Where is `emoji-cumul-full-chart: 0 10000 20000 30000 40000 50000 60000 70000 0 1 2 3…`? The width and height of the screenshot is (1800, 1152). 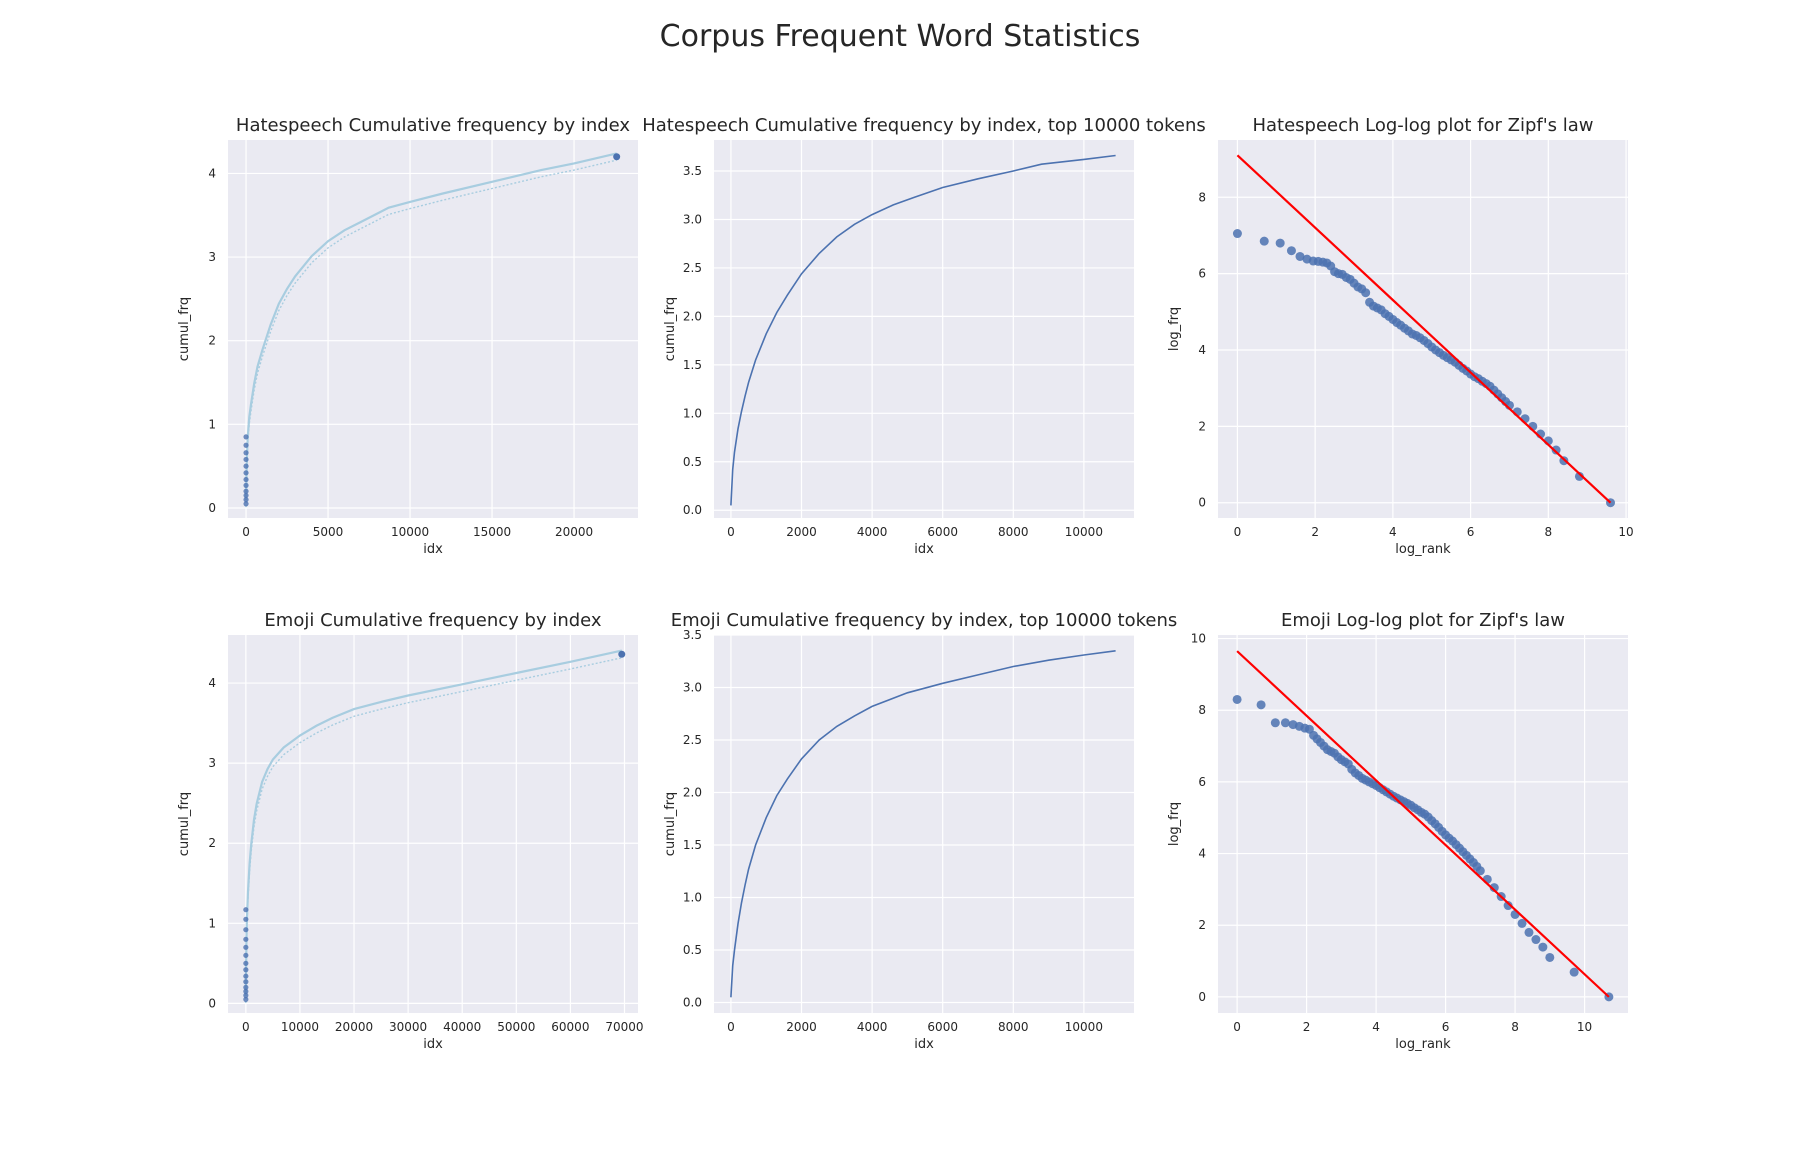
emoji-cumul-full-chart: 0 10000 20000 30000 40000 50000 60000 70000 0 1 2 3… is located at coordinates (410, 831).